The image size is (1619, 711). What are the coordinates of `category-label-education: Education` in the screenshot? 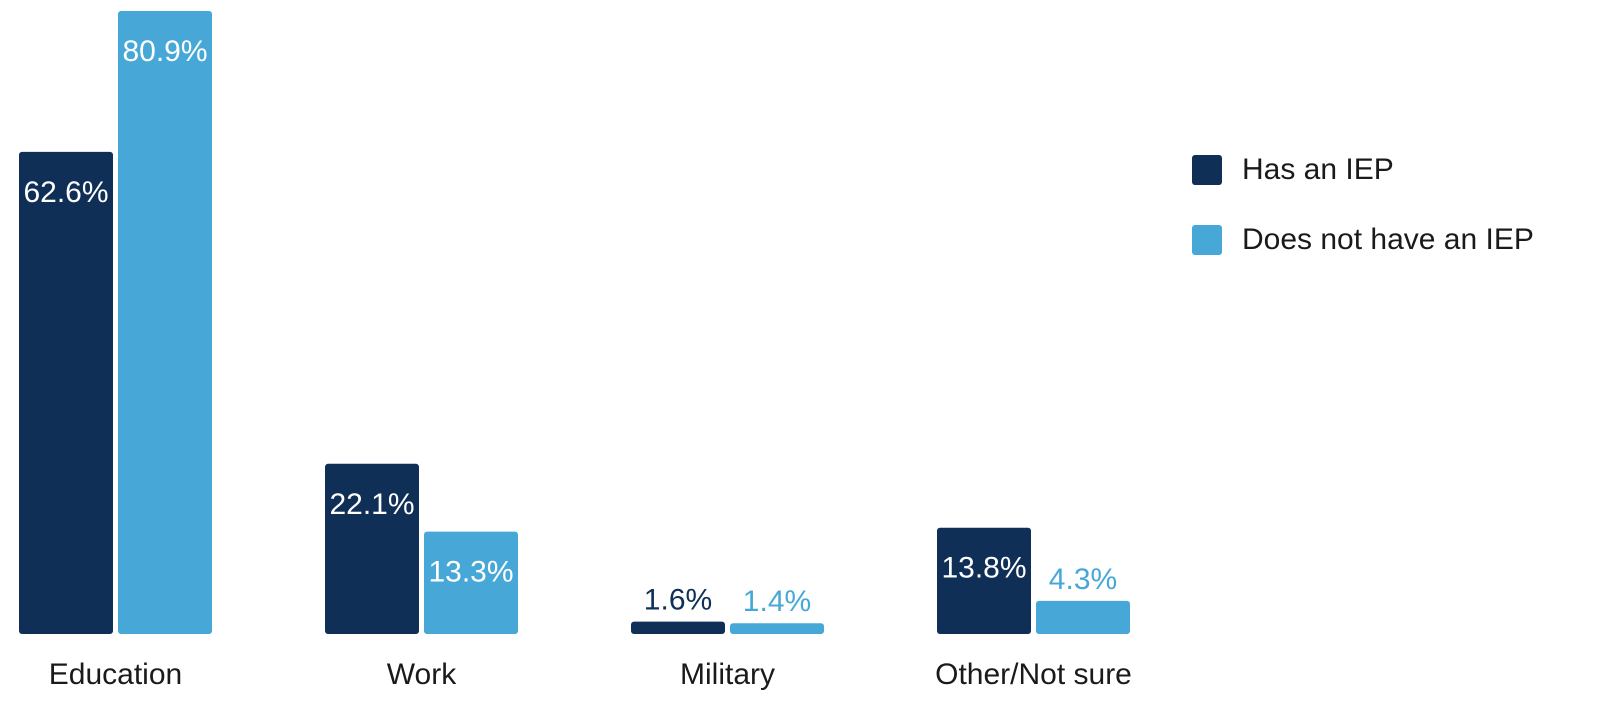 It's located at (115, 674).